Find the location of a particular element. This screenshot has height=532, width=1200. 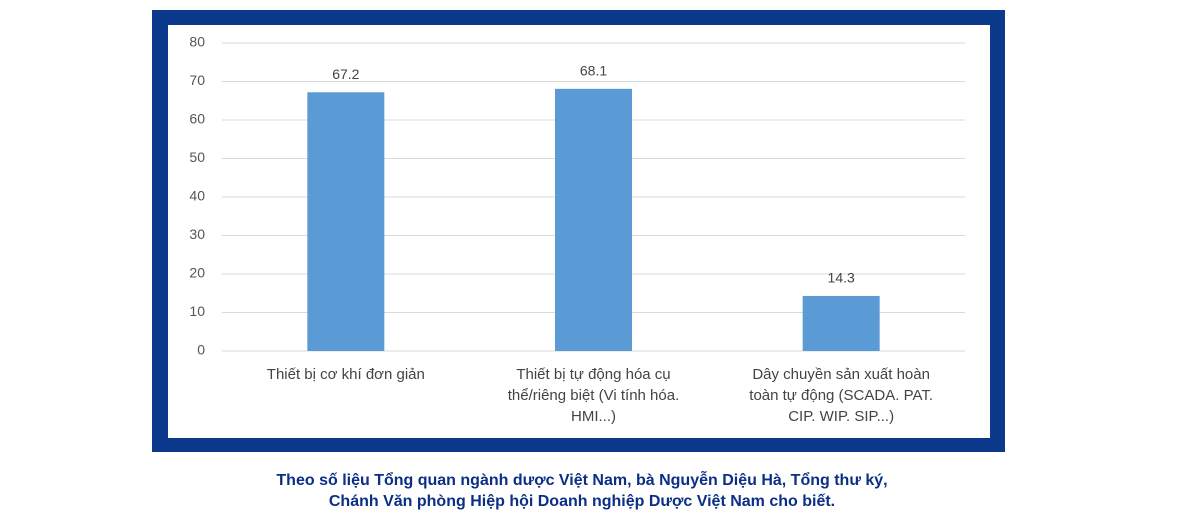

y-tick-label: 80 is located at coordinates (197, 42).